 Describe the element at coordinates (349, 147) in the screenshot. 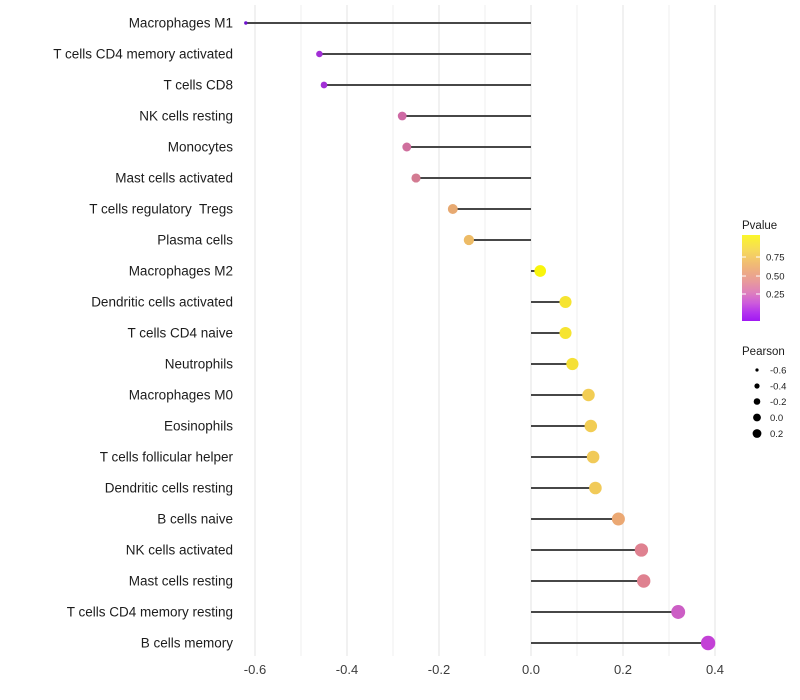

I see `lollipop-row: Monocytes` at that location.